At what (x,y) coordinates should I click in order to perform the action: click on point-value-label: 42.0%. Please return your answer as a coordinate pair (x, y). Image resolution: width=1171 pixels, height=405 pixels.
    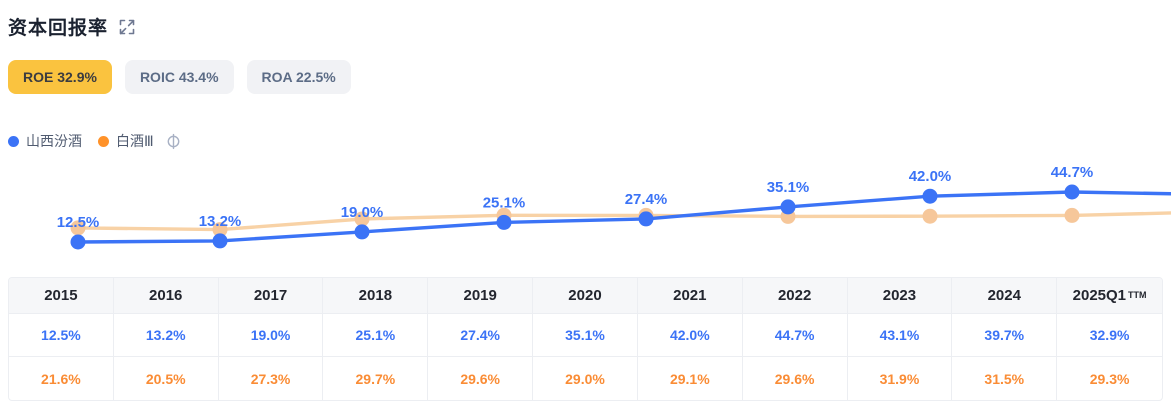
    Looking at the image, I should click on (930, 176).